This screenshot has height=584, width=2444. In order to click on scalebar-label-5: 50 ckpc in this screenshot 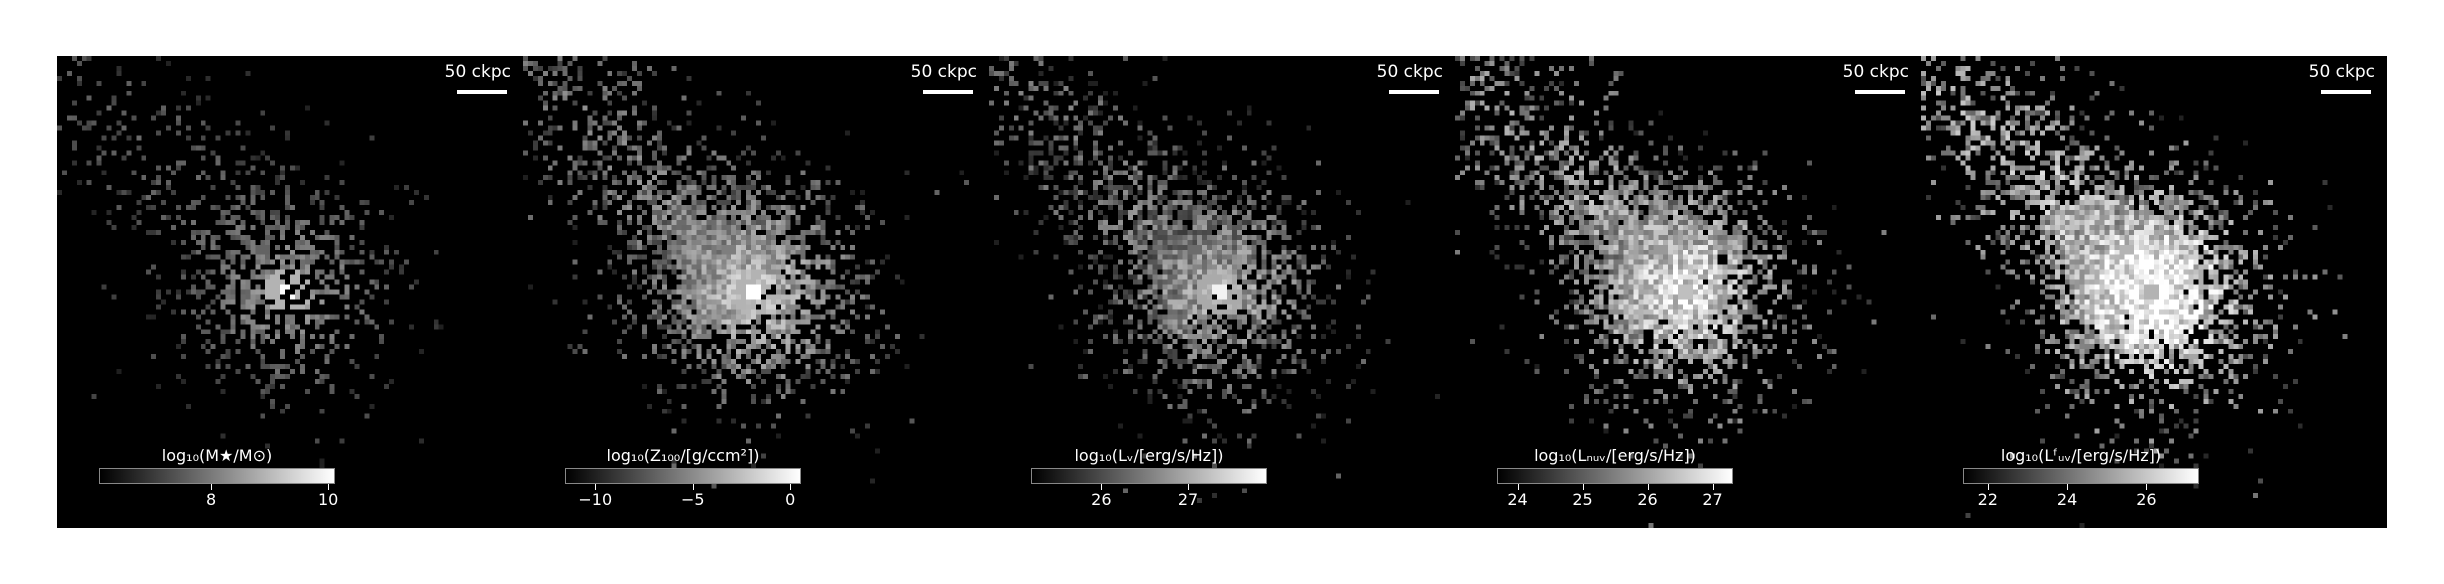, I will do `click(2341, 72)`.